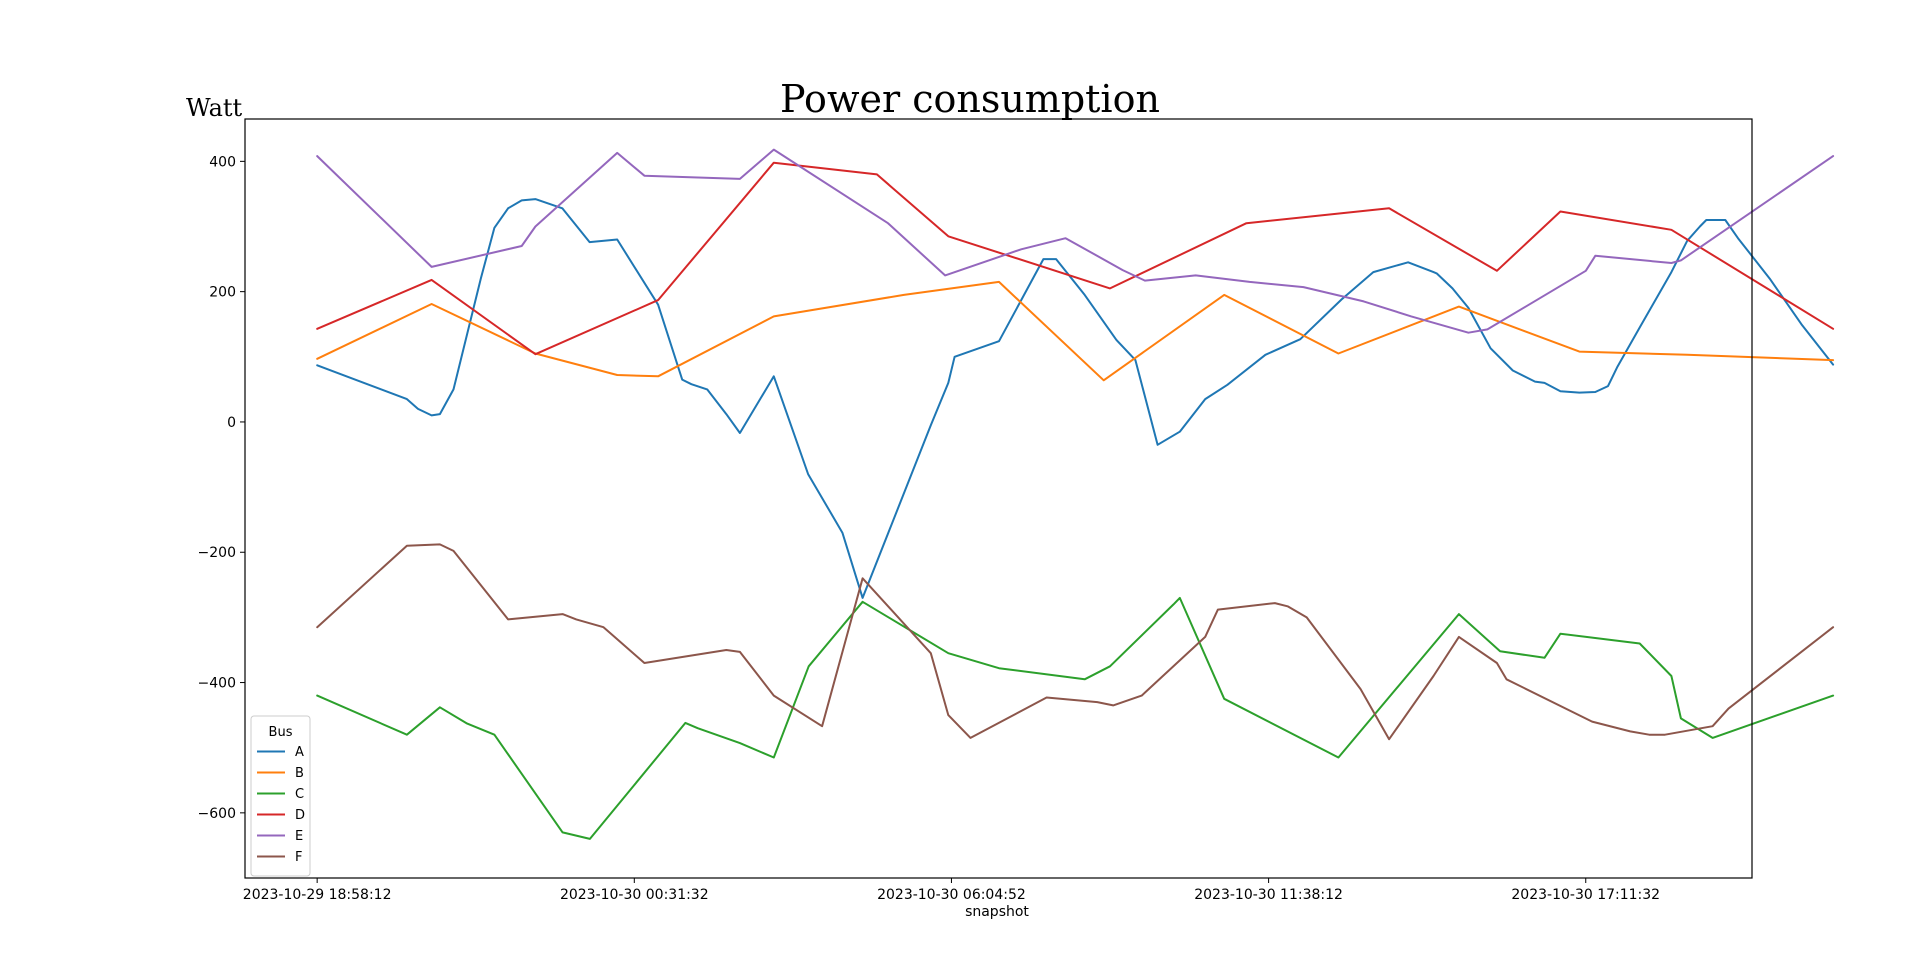 Image resolution: width=1920 pixels, height=973 pixels. I want to click on y-tick-label: 0, so click(231, 423).